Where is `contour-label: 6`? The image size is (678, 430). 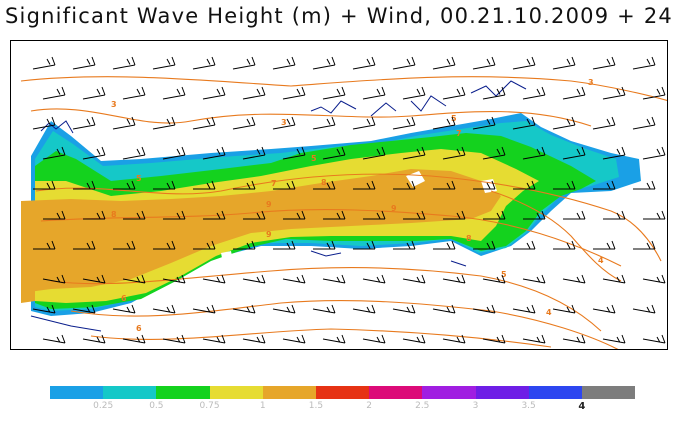 contour-label: 6 is located at coordinates (139, 328).